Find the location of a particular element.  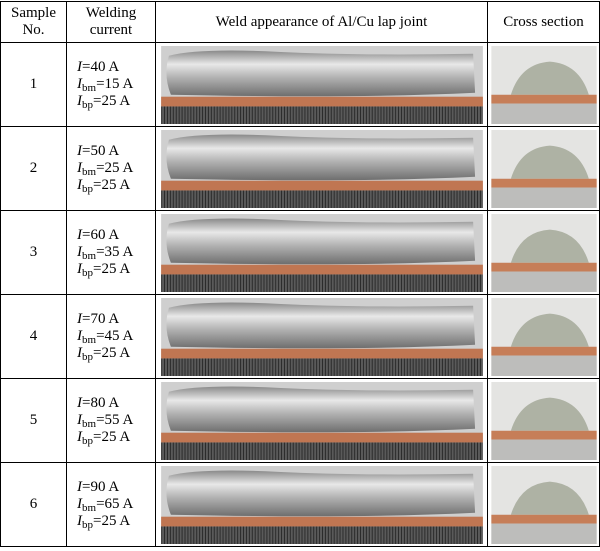

current-line: Ibm=65 A is located at coordinates (116, 505).